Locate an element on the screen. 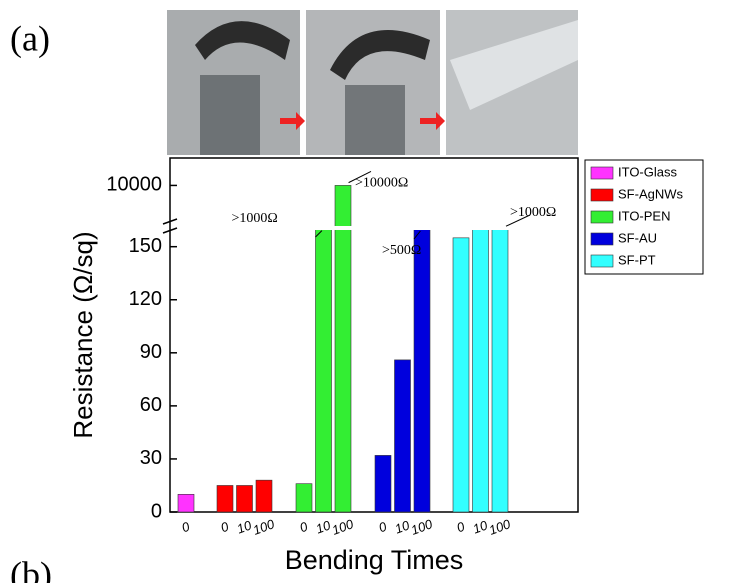  y-tick-label: 10000 is located at coordinates (134, 185).